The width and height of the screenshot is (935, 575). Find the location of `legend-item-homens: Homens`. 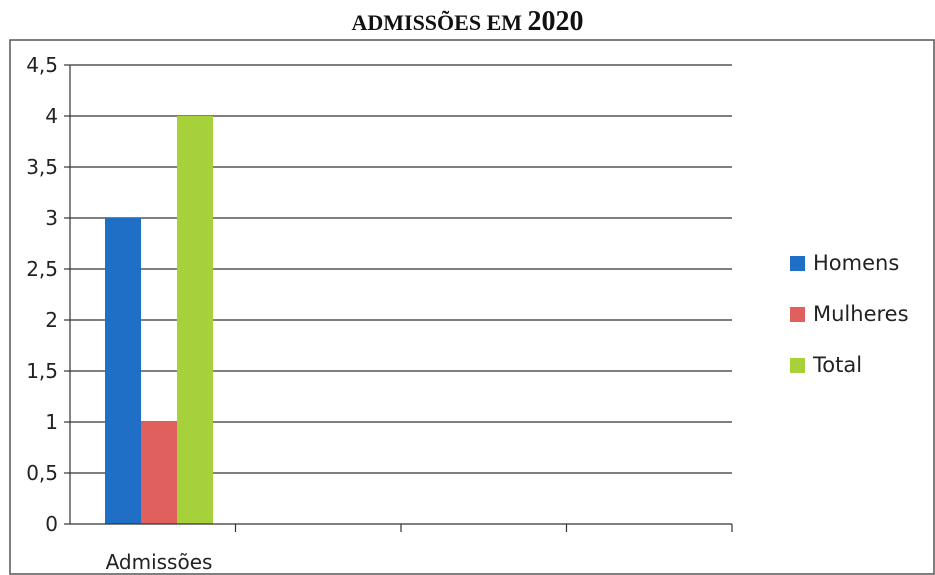

legend-item-homens: Homens is located at coordinates (849, 263).